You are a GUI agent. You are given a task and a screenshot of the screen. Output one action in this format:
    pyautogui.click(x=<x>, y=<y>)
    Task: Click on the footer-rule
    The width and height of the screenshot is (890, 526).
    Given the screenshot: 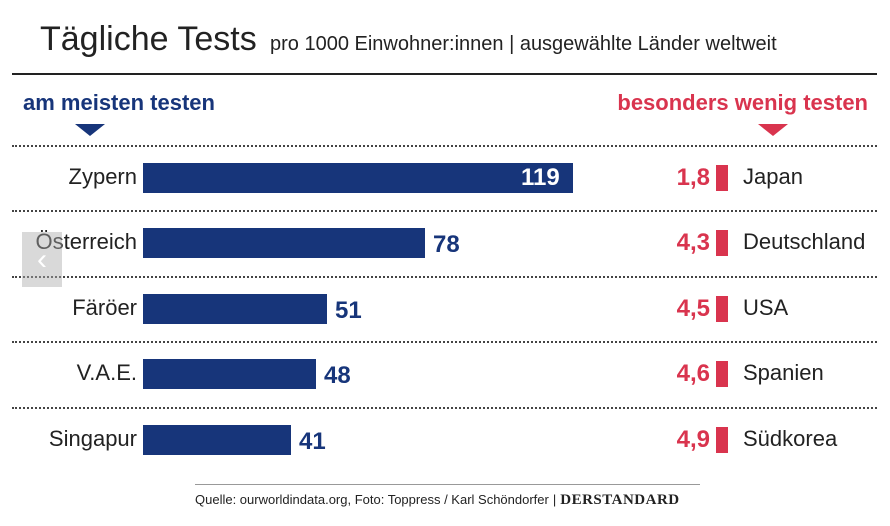 What is the action you would take?
    pyautogui.click(x=447, y=484)
    